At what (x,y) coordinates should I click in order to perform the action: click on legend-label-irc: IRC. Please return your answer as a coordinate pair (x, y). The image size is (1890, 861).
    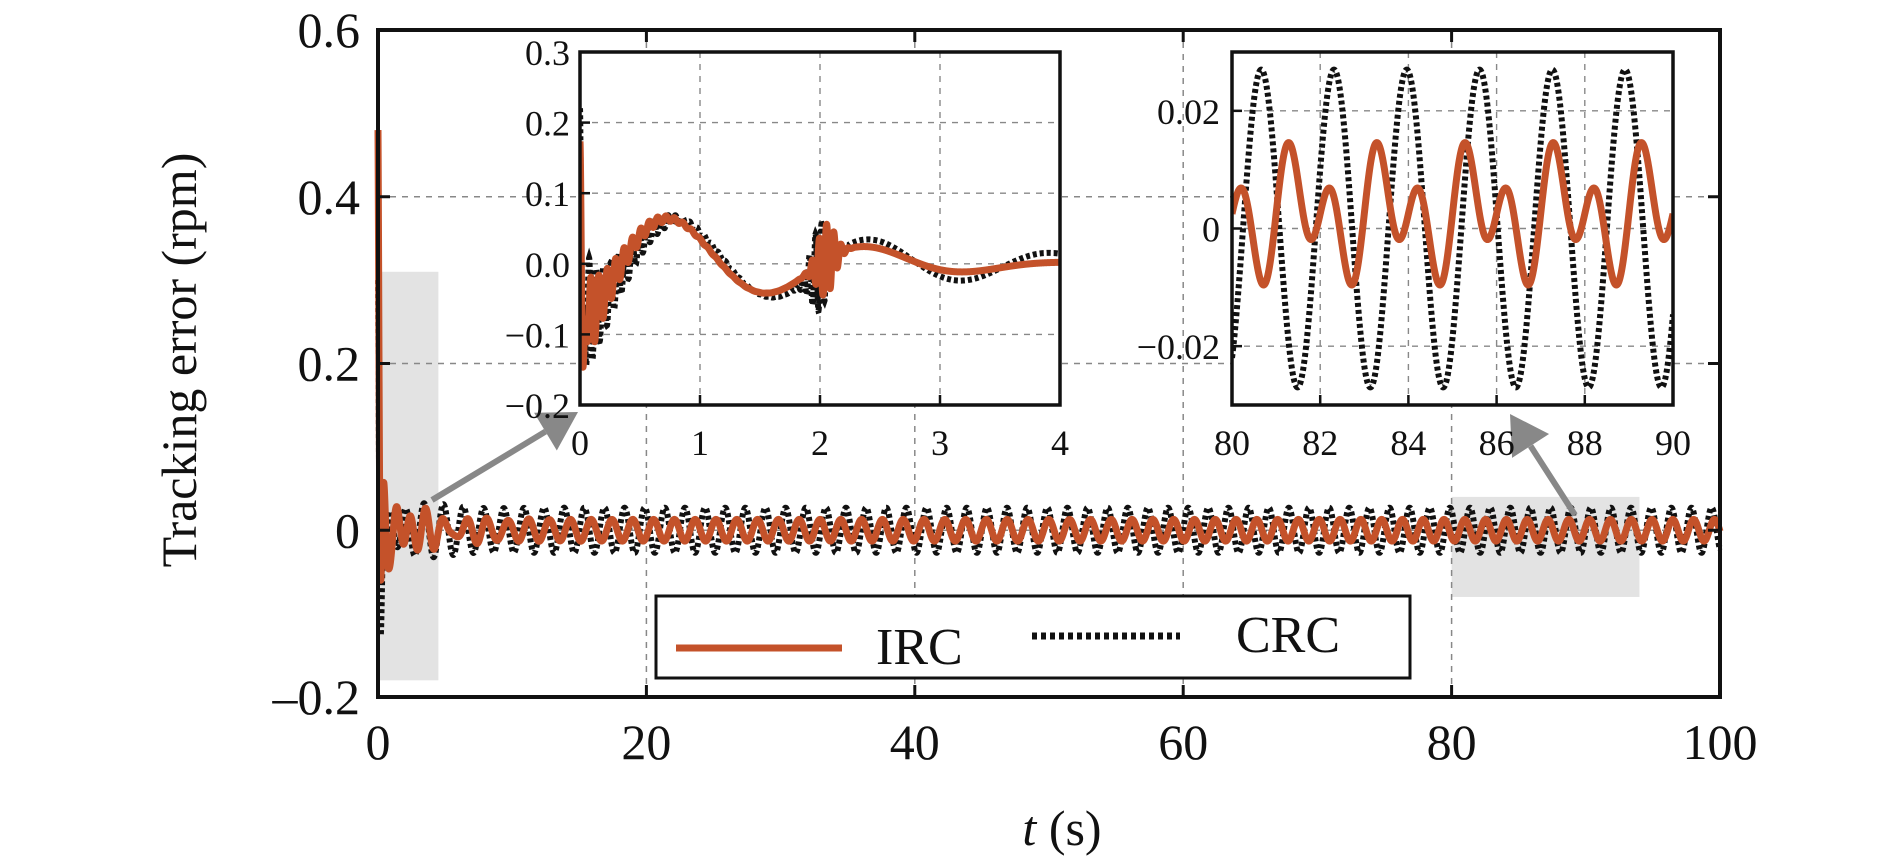
    Looking at the image, I should click on (919, 647).